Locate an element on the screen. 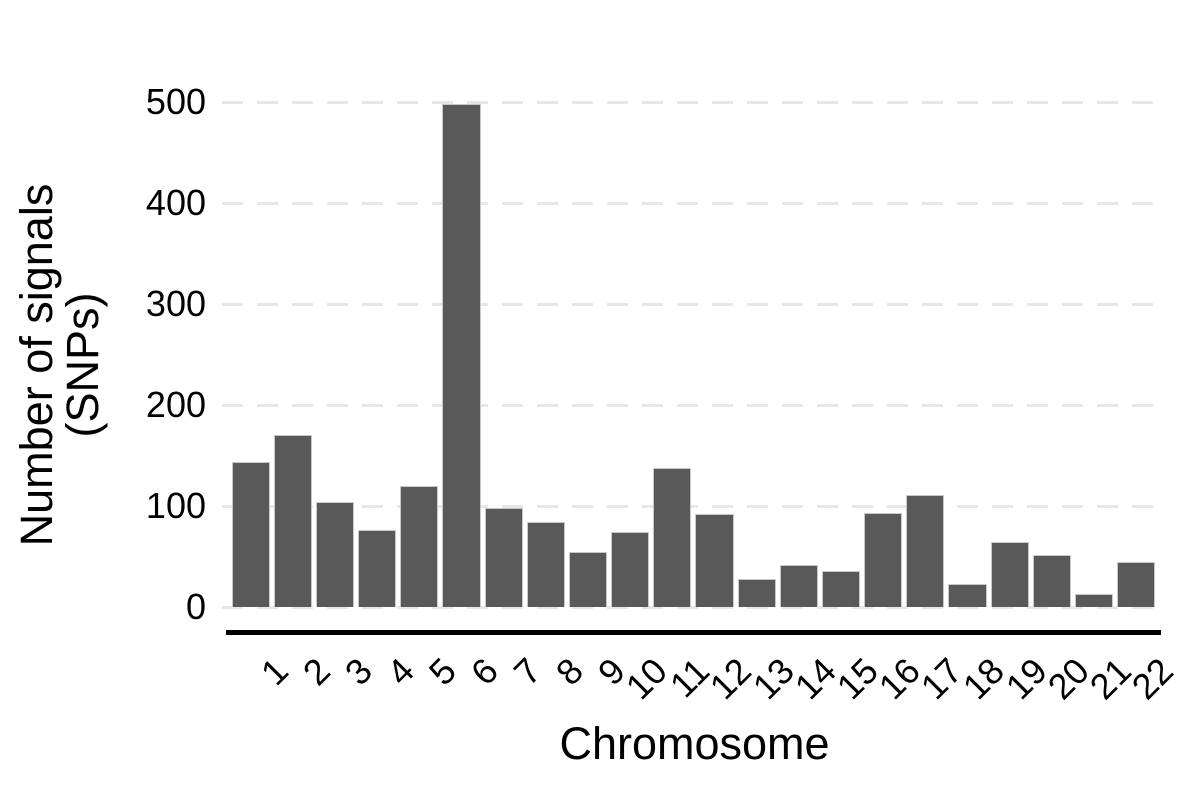  y-tick-label-200: 200 is located at coordinates (175, 404).